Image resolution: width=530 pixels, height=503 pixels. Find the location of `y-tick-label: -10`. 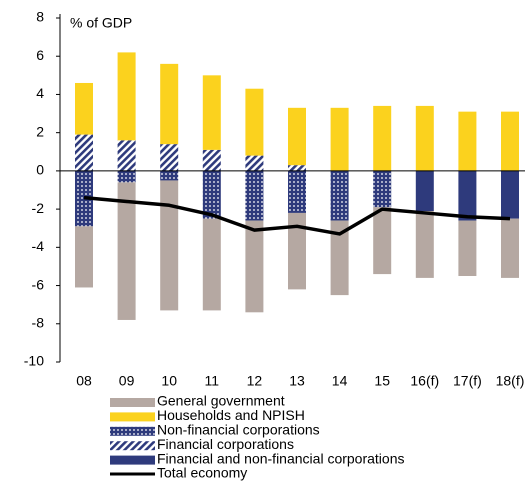

y-tick-label: -10 is located at coordinates (34, 361).